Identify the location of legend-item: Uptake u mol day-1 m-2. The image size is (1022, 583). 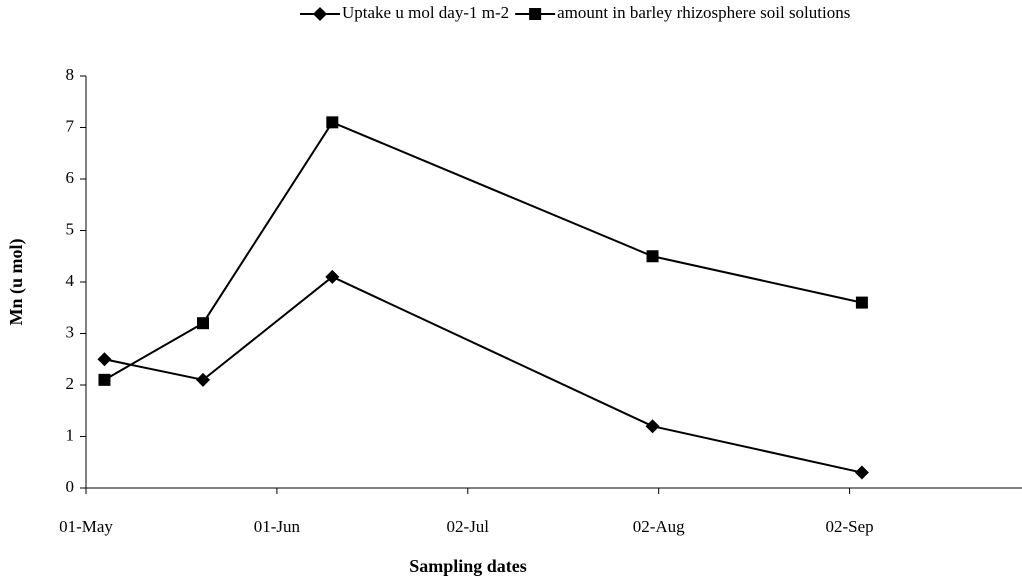
(404, 12).